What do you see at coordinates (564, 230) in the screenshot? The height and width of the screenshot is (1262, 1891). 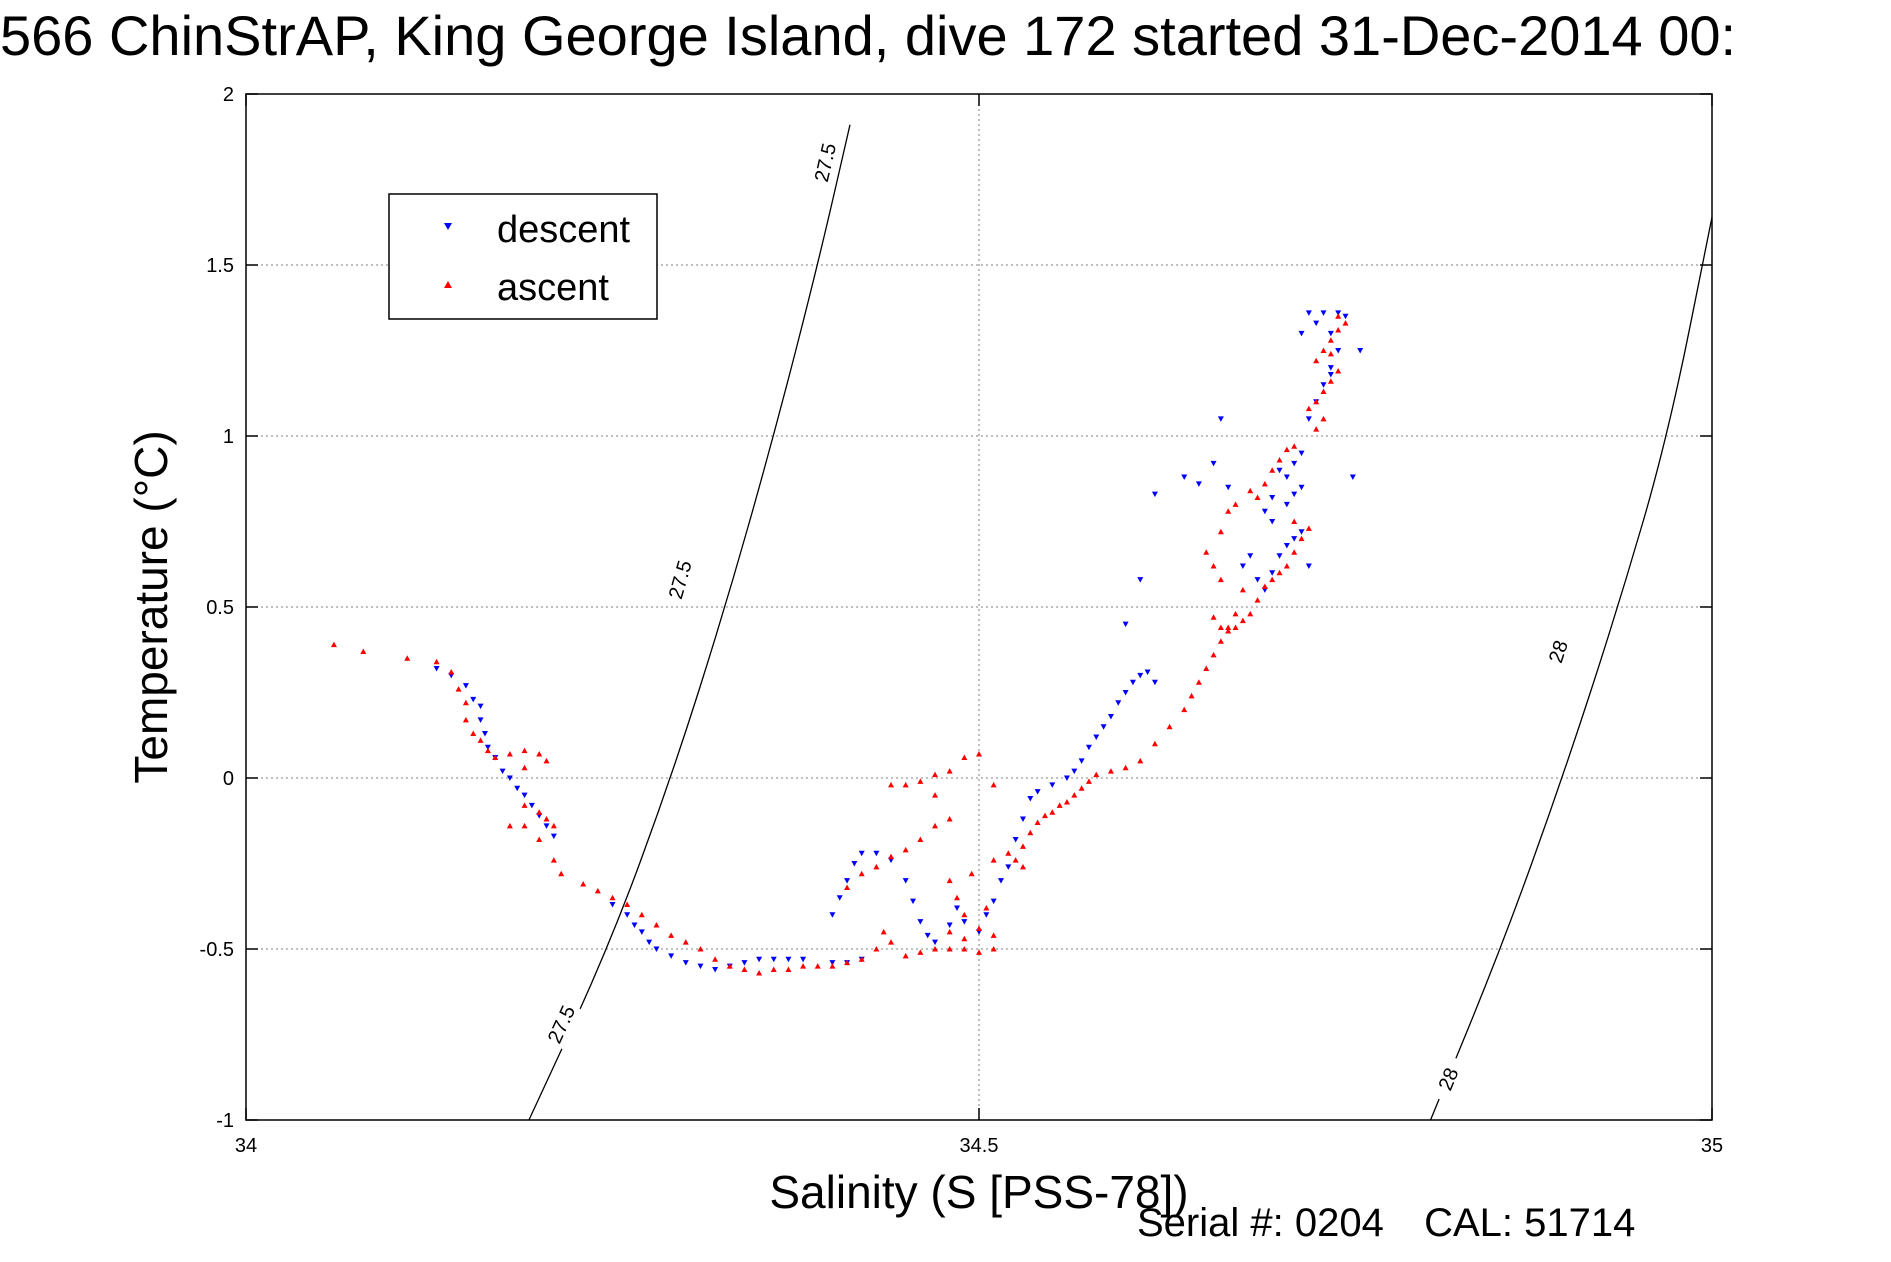 I see `legend-descent-label: descent` at bounding box center [564, 230].